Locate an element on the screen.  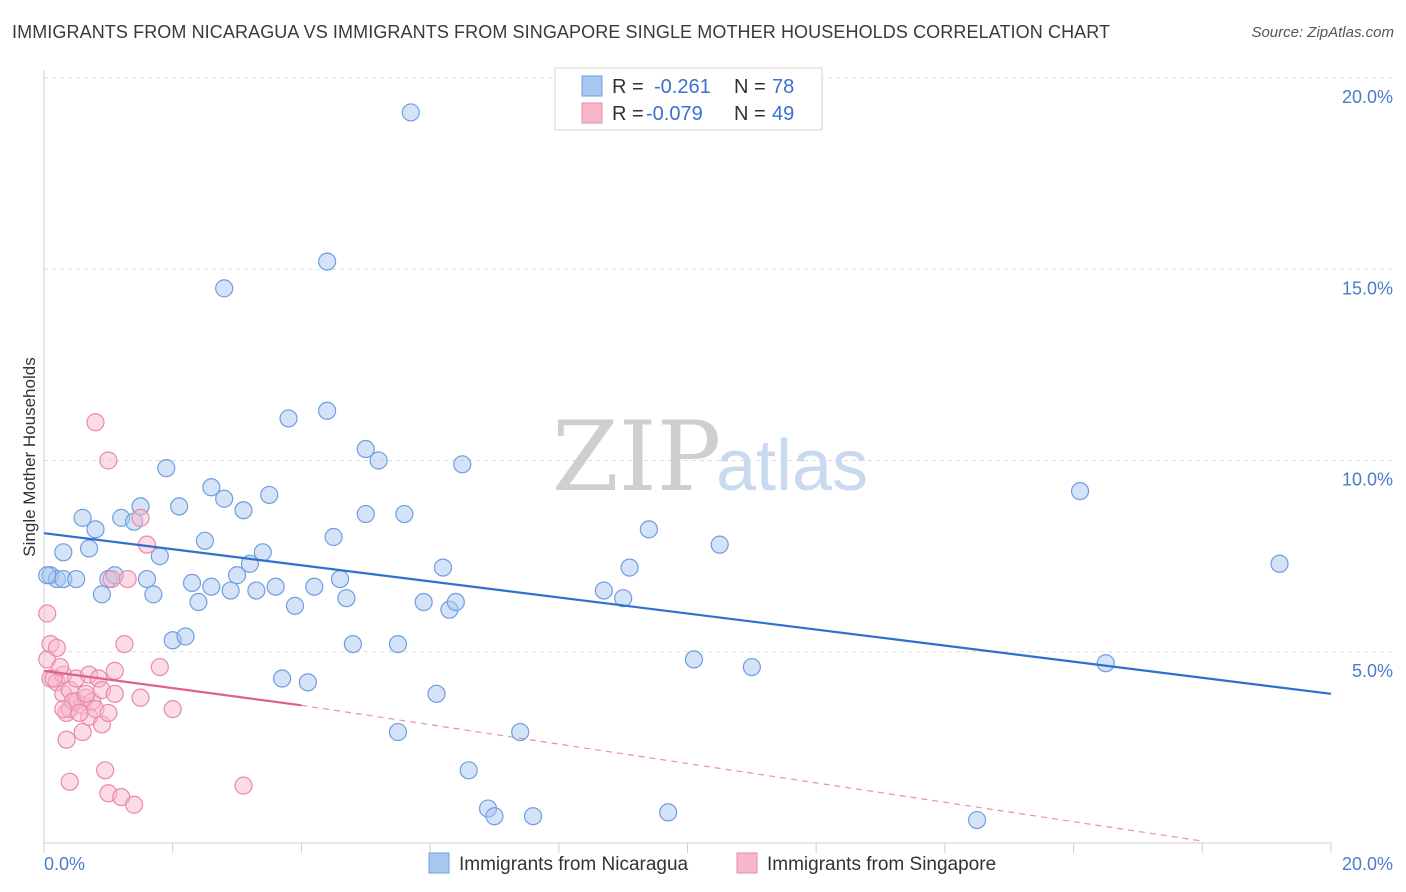
source-label: Source: ZipAtlas.com is located at coordinates (1322, 32).